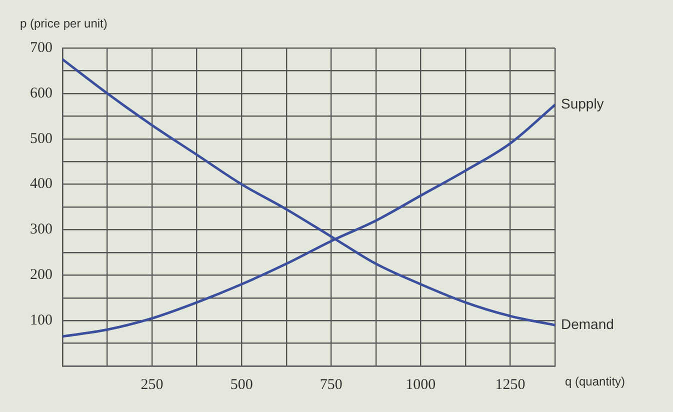 This screenshot has height=412, width=673. Describe the element at coordinates (41, 320) in the screenshot. I see `y-tick-label: 100` at that location.